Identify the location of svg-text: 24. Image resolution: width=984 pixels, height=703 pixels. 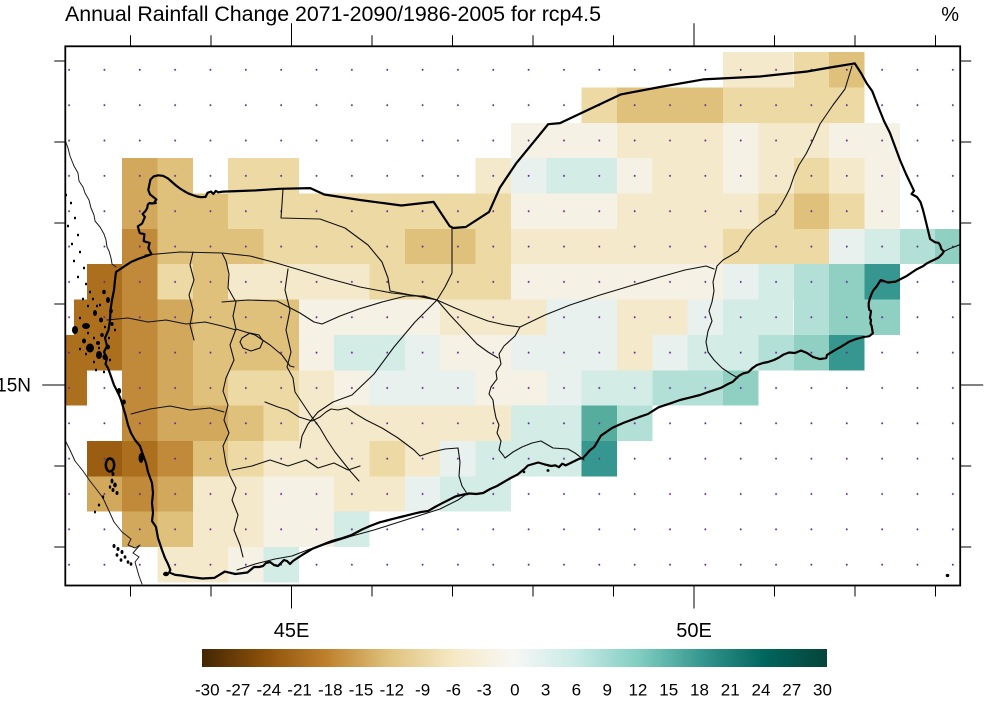
(761, 690).